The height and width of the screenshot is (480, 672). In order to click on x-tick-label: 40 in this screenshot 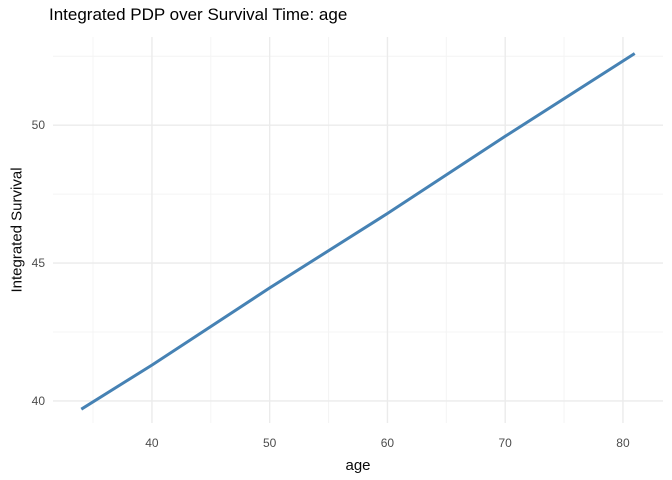, I will do `click(152, 443)`.